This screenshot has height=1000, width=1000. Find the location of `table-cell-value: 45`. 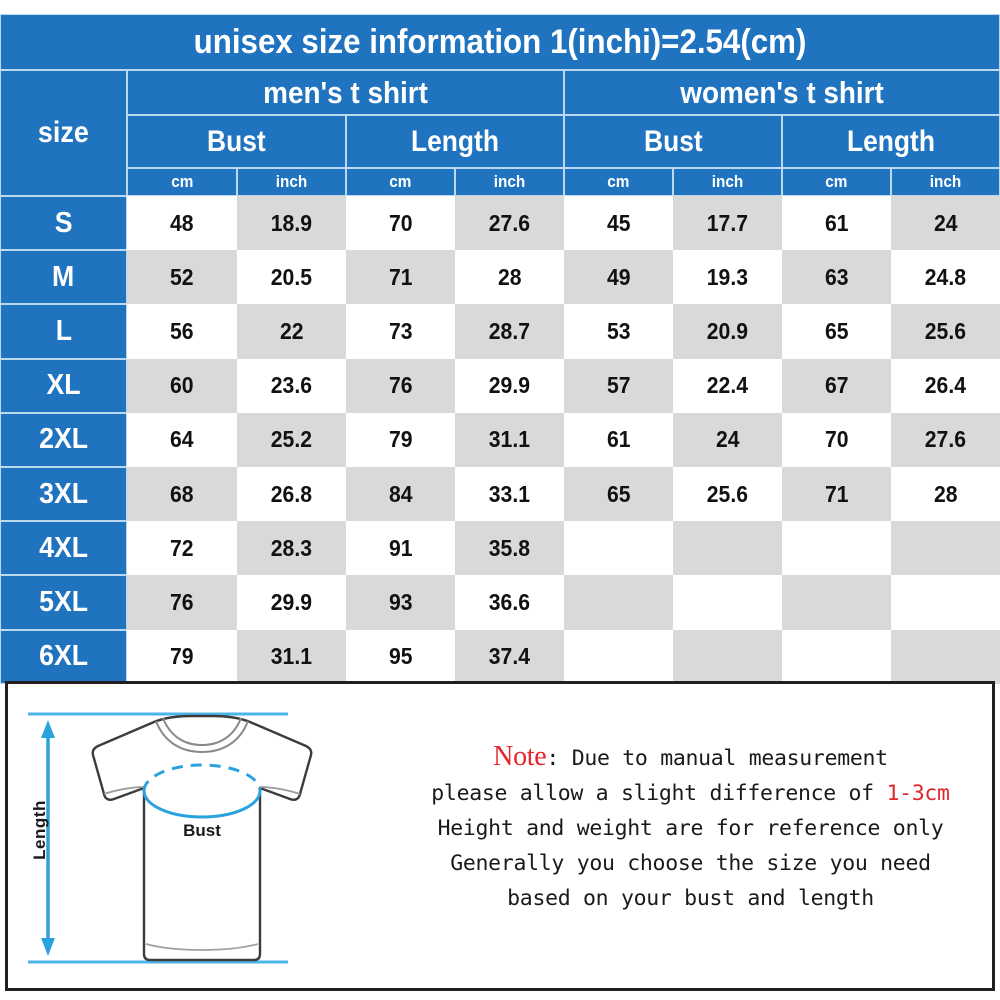

table-cell-value: 45 is located at coordinates (618, 222).